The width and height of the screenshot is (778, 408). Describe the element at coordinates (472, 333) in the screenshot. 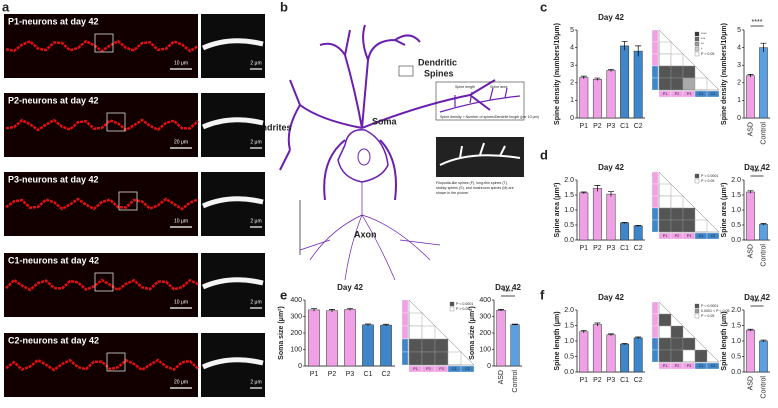

I see `y-axis-label: Soma size (μm²)` at that location.